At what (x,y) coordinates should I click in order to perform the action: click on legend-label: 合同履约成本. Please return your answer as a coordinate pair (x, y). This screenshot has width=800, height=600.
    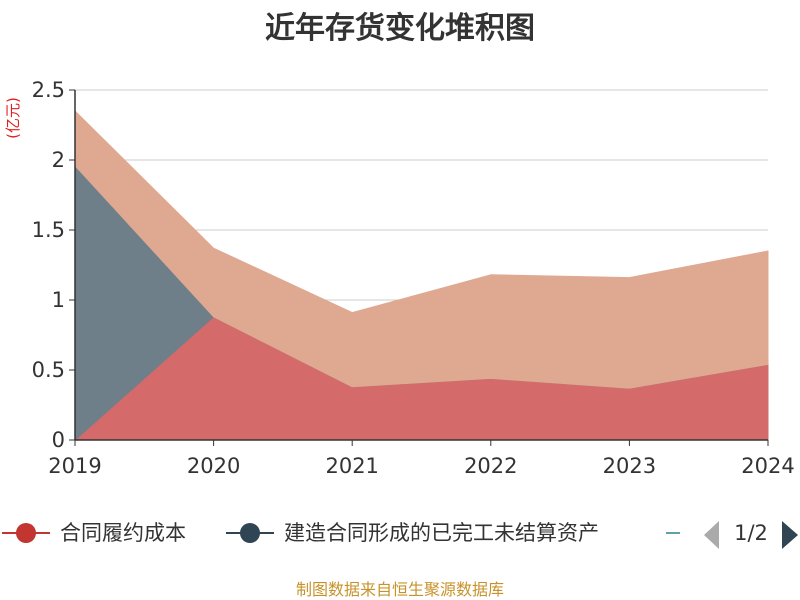
    Looking at the image, I should click on (123, 533).